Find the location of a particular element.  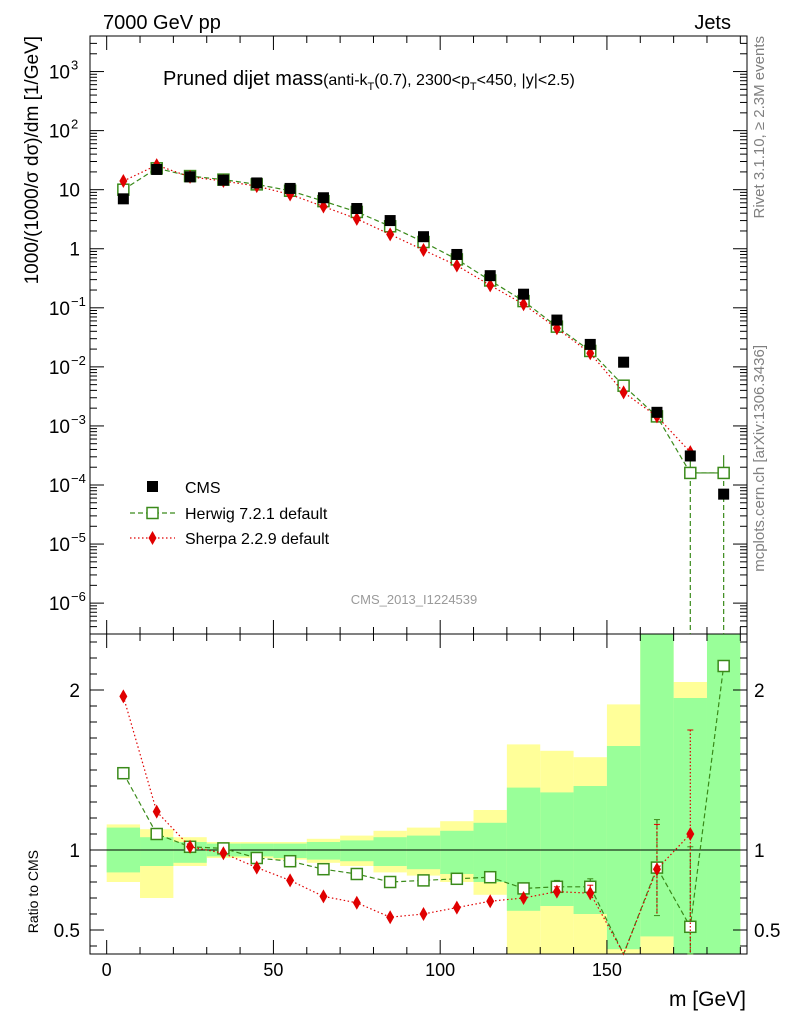

y-tick-exp-main: −2 is located at coordinates (78, 360).